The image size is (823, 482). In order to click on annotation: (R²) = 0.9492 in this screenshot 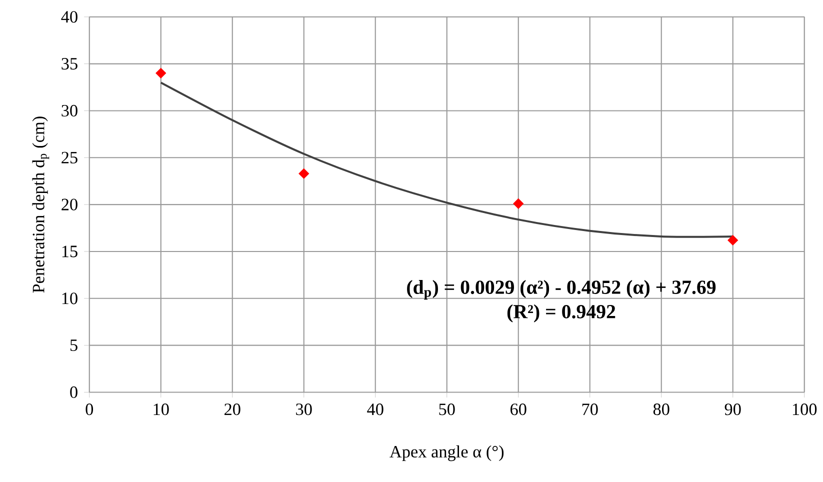, I will do `click(561, 313)`.